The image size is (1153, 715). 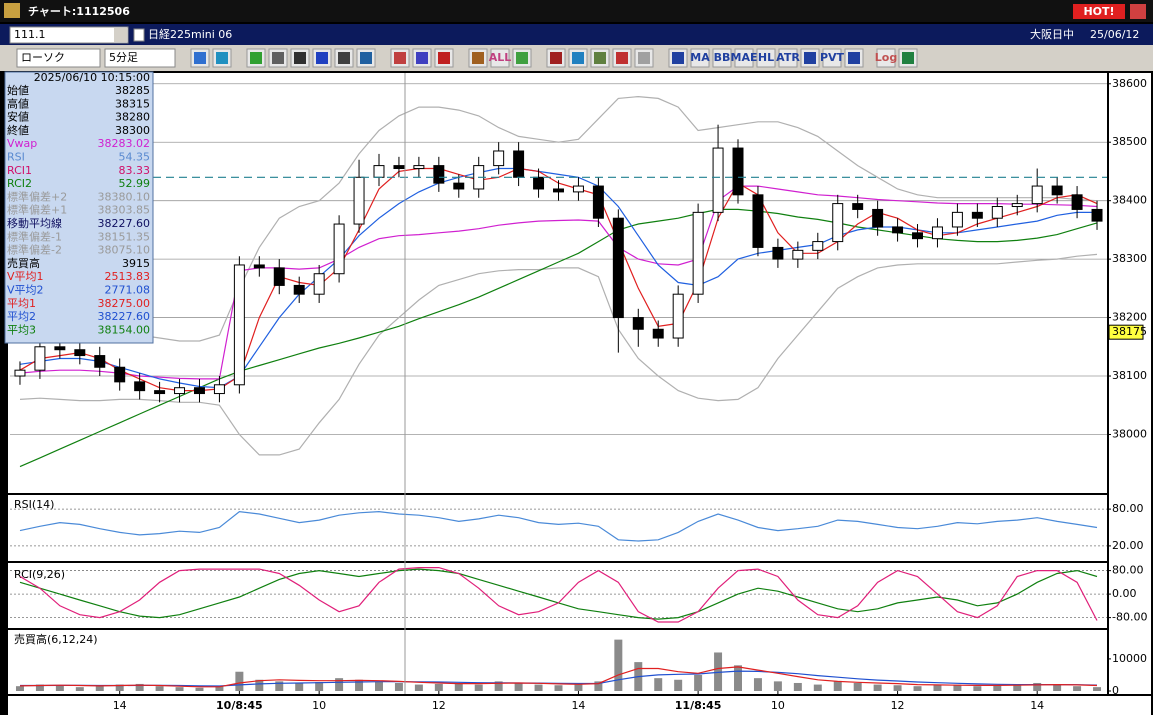 I want to click on info-label: 始値, so click(x=18, y=90).